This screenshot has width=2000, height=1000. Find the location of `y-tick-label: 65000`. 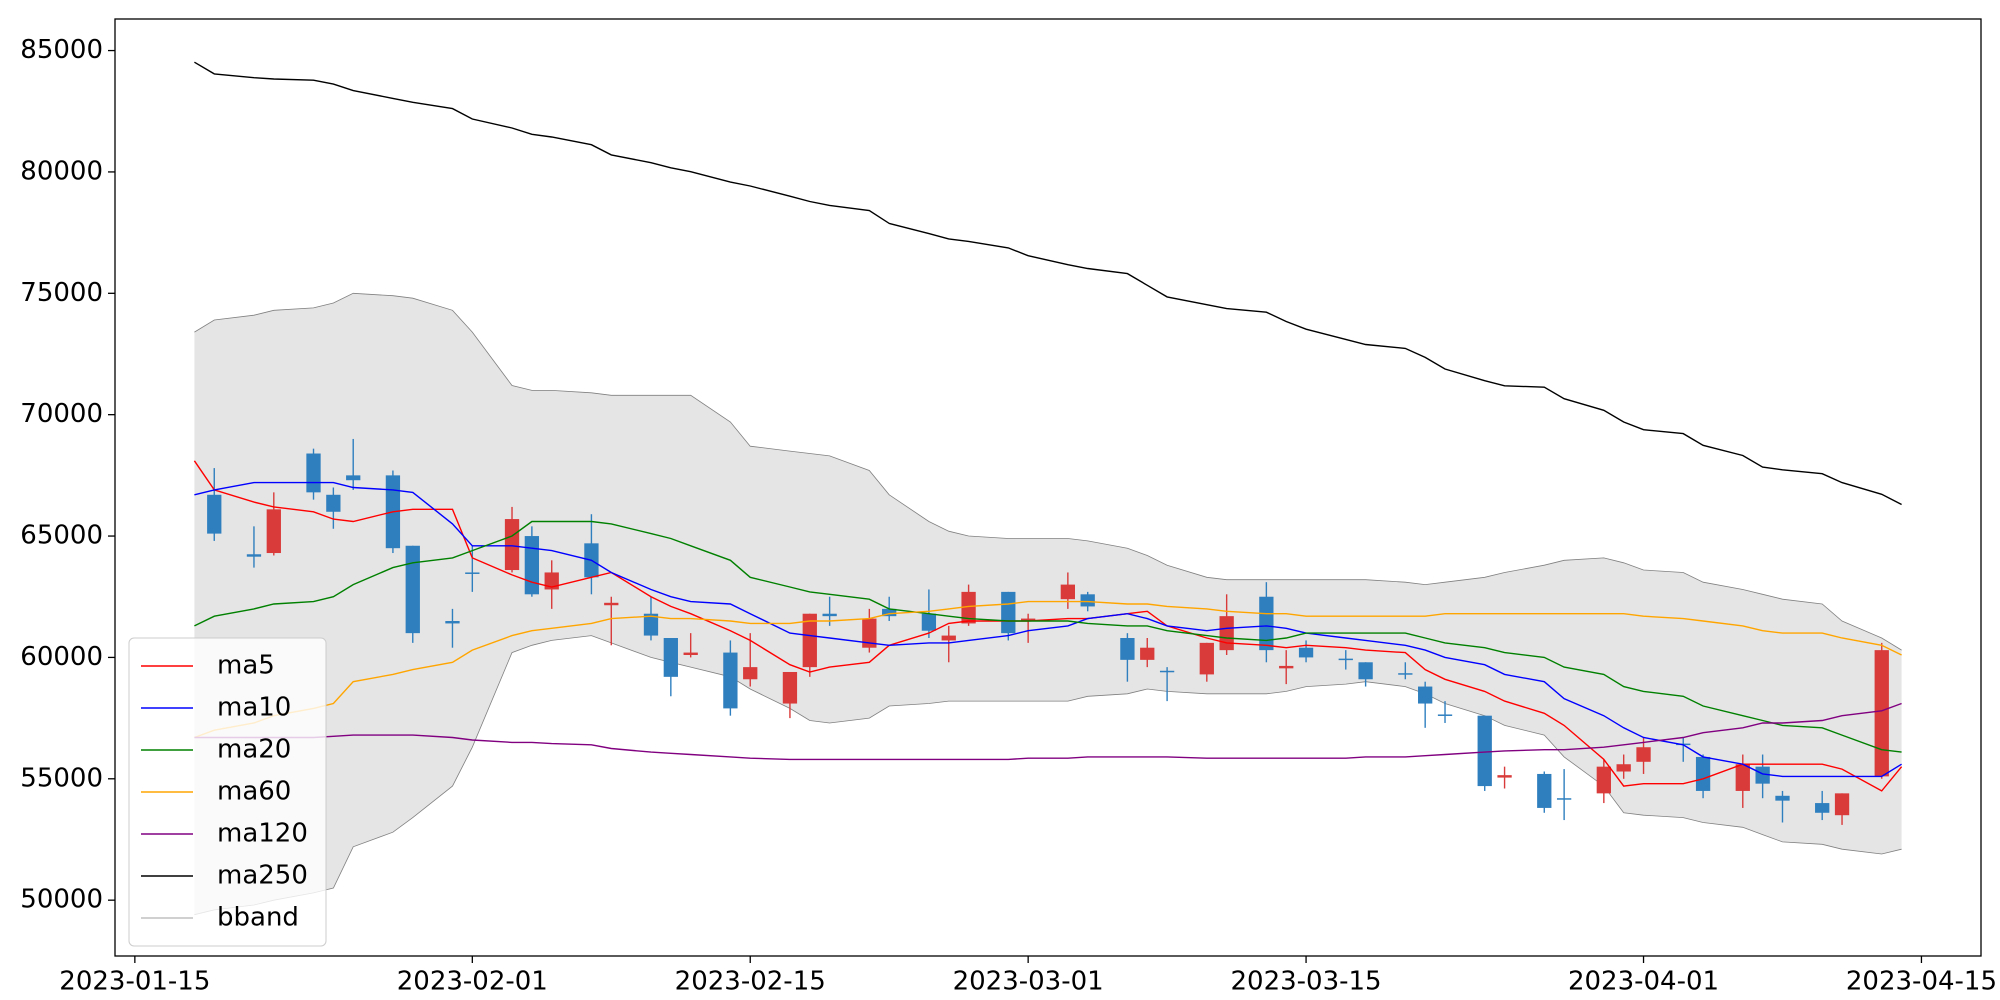

y-tick-label: 65000 is located at coordinates (61, 536).